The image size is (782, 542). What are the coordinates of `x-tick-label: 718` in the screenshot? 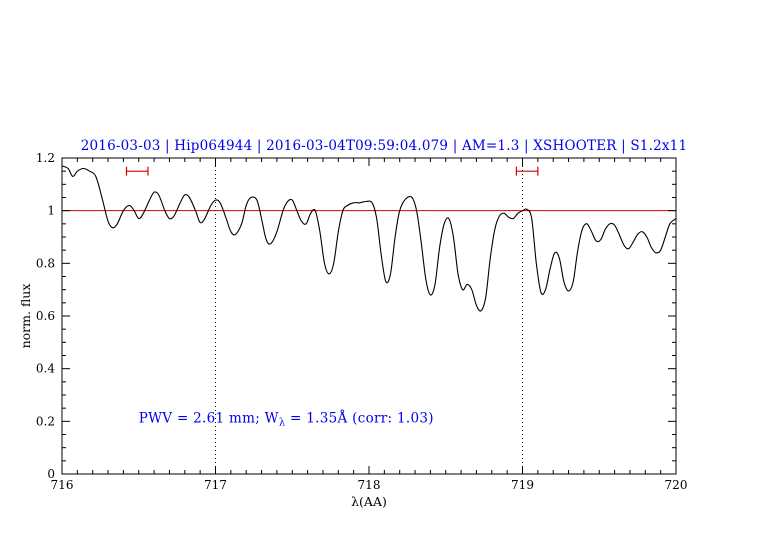 It's located at (369, 485).